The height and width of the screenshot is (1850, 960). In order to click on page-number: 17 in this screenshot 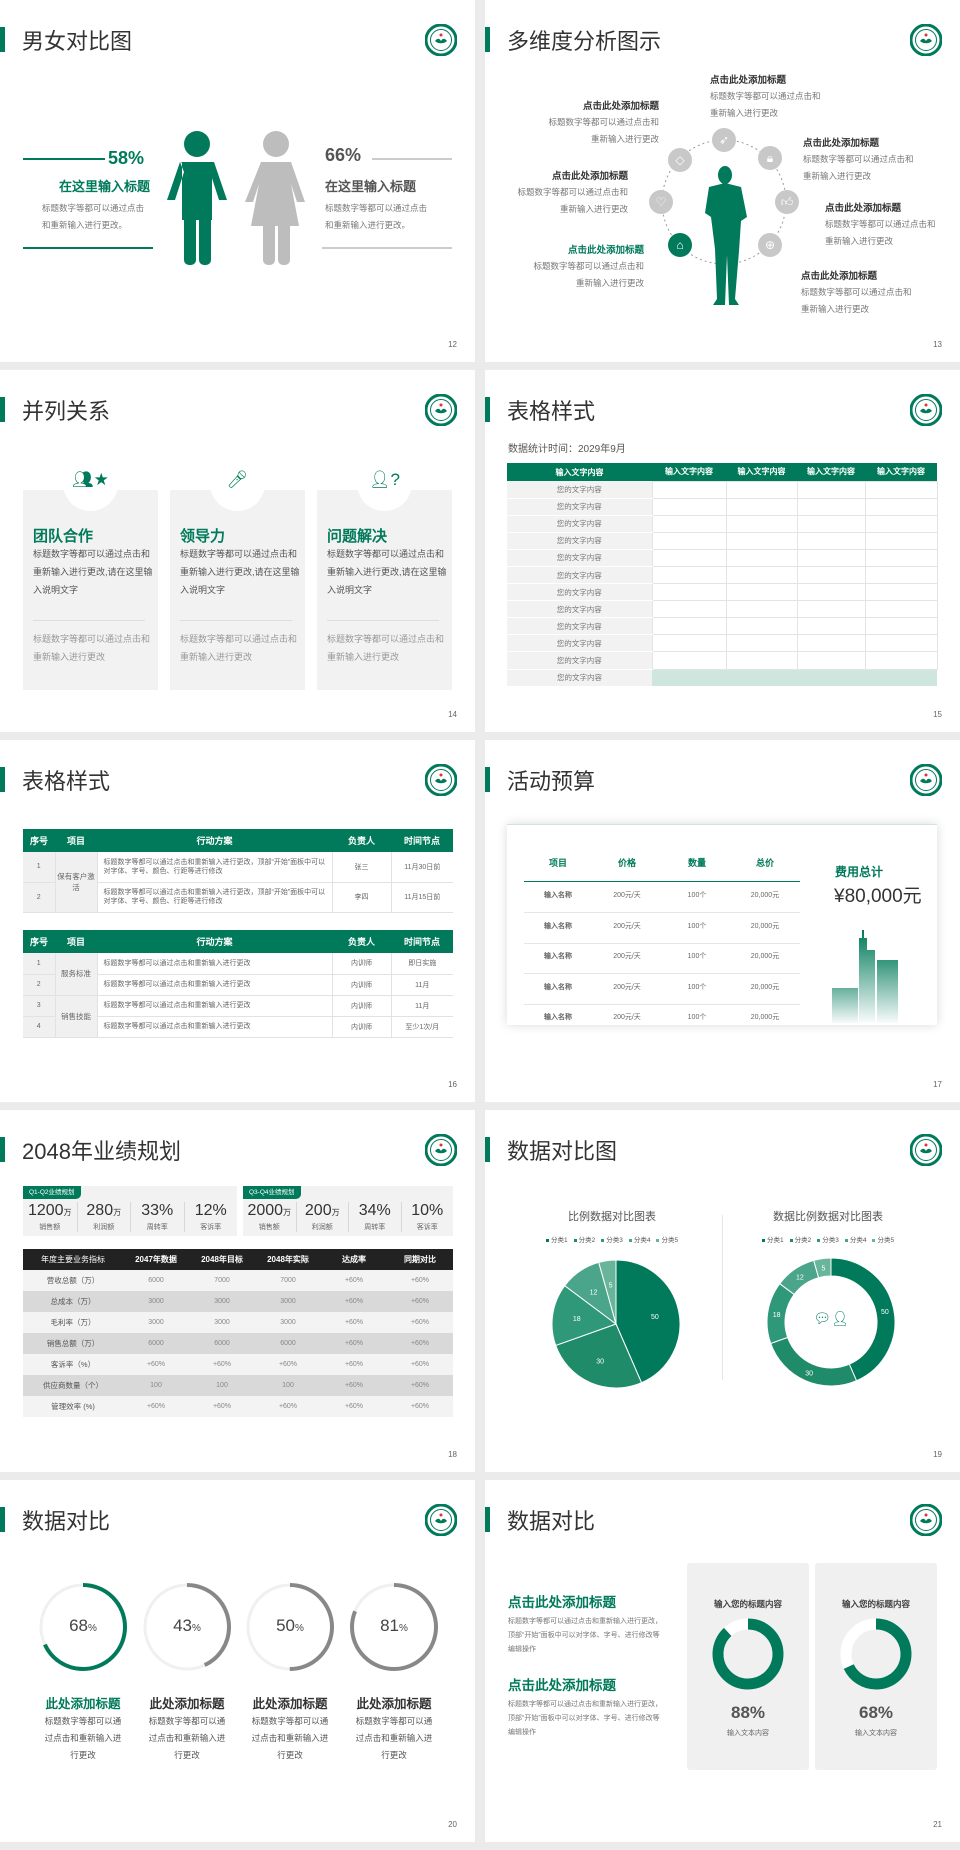, I will do `click(937, 1084)`.